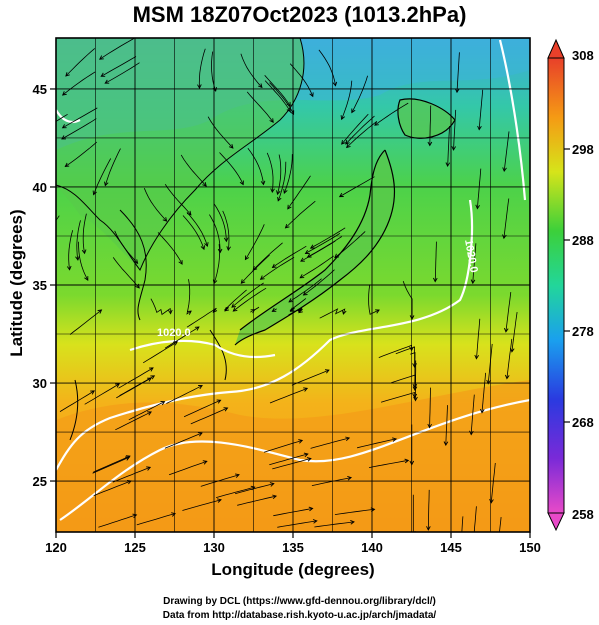 This screenshot has width=599, height=625. I want to click on y-tick-label: 30, so click(40, 383).